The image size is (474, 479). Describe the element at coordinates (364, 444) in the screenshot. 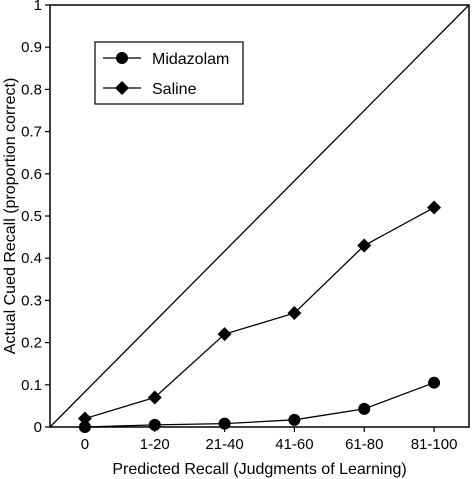

I see `x-tick-label: 61-80` at that location.